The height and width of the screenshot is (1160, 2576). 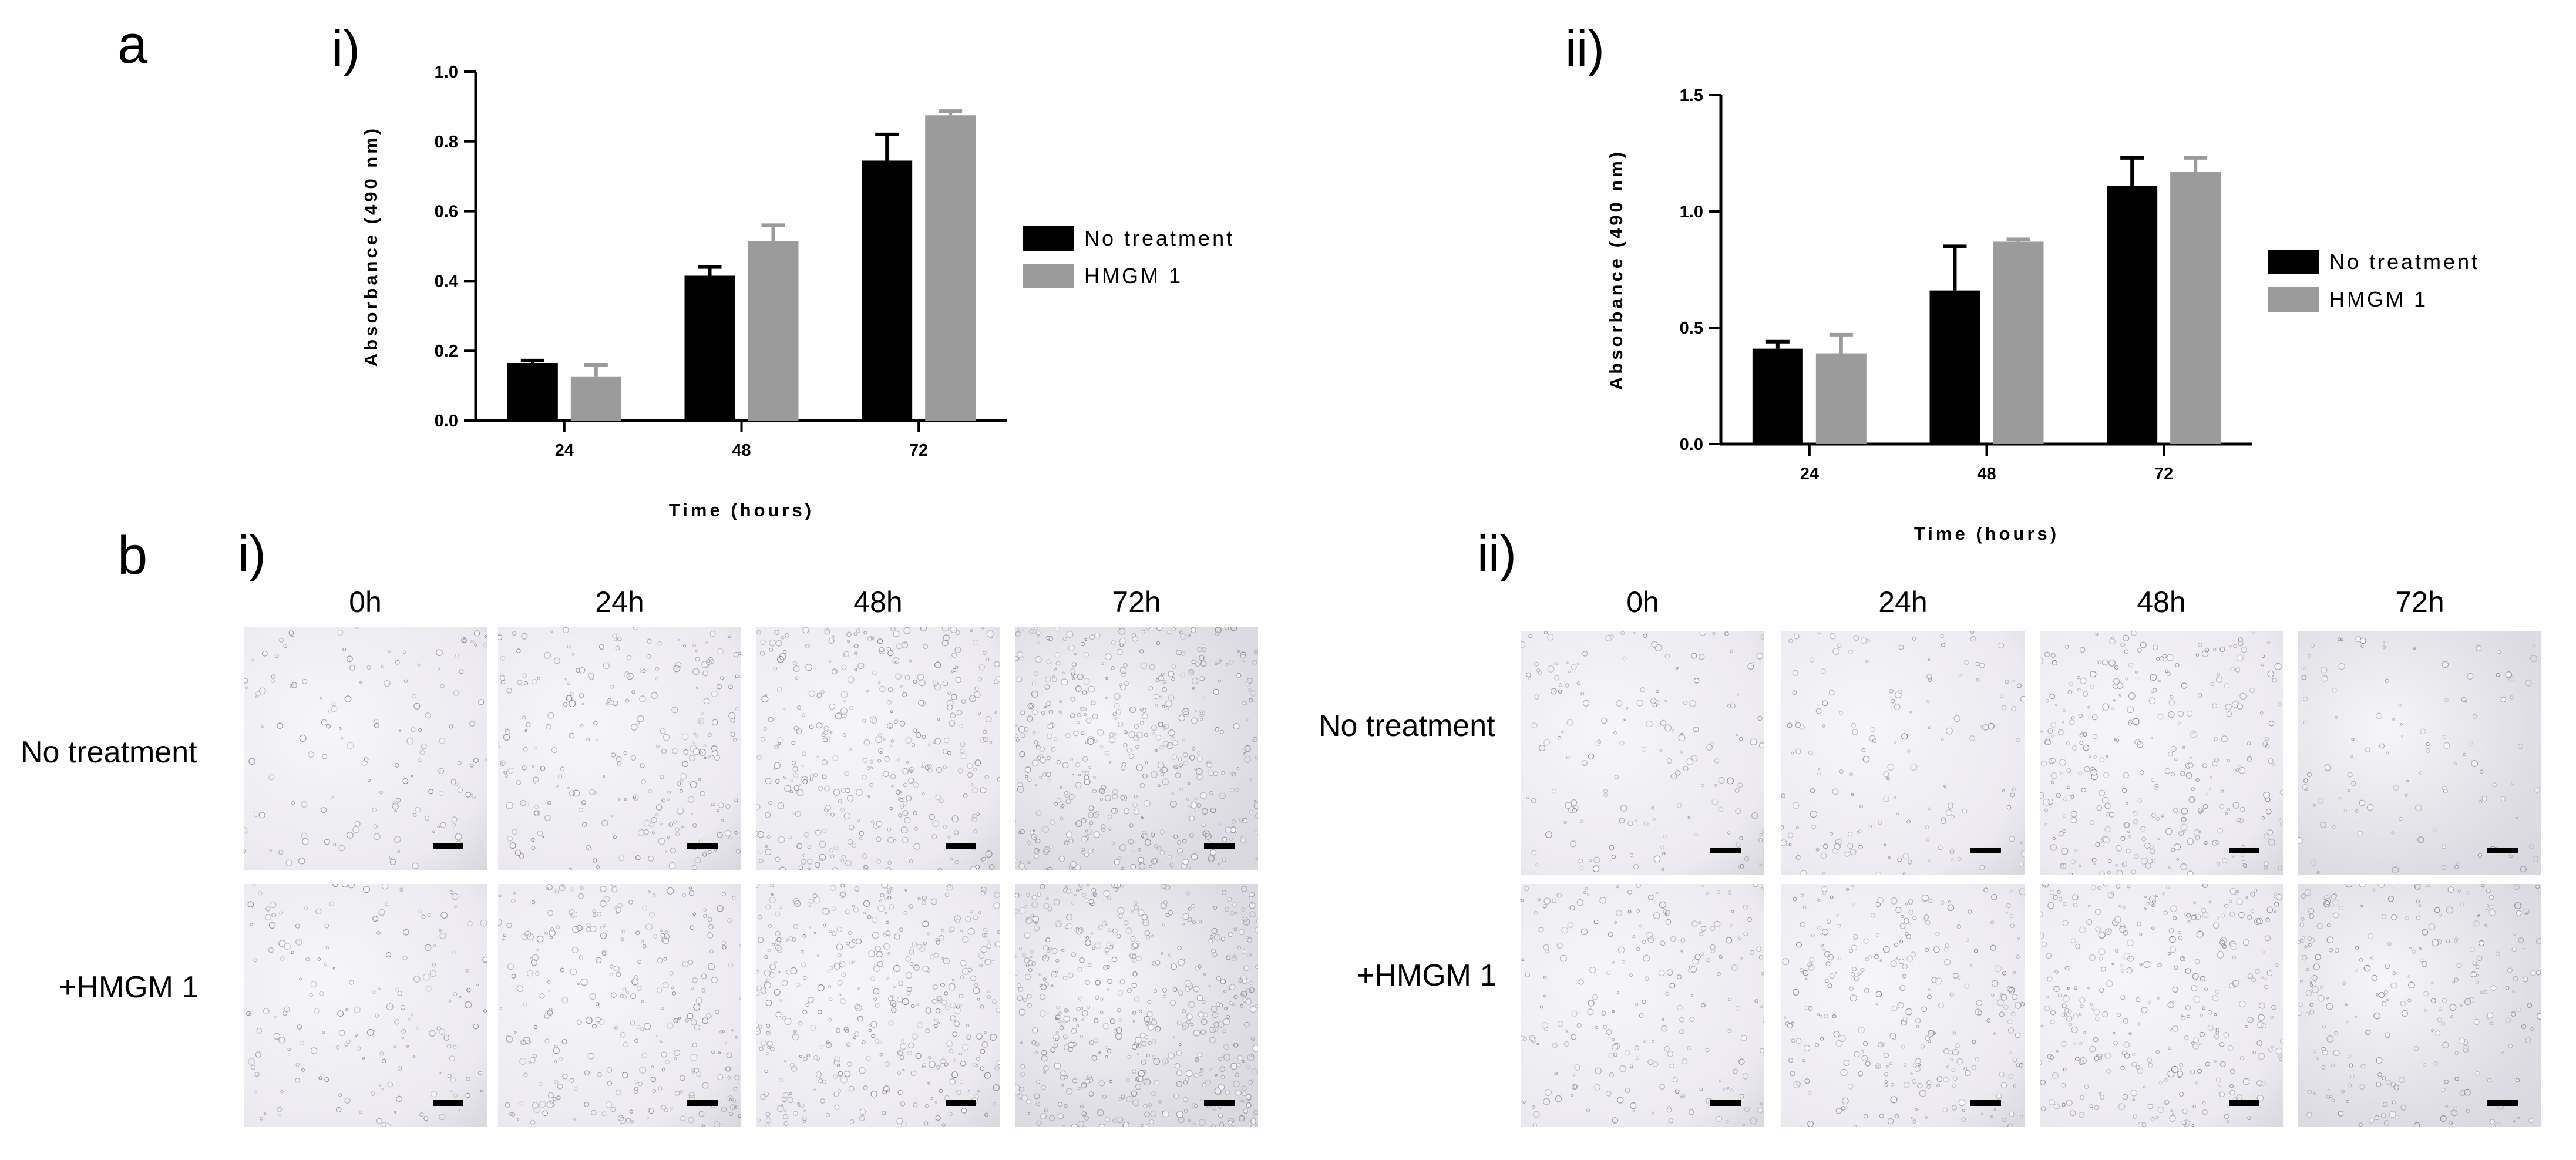 What do you see at coordinates (446, 352) in the screenshot?
I see `y-tick-label: 0.2` at bounding box center [446, 352].